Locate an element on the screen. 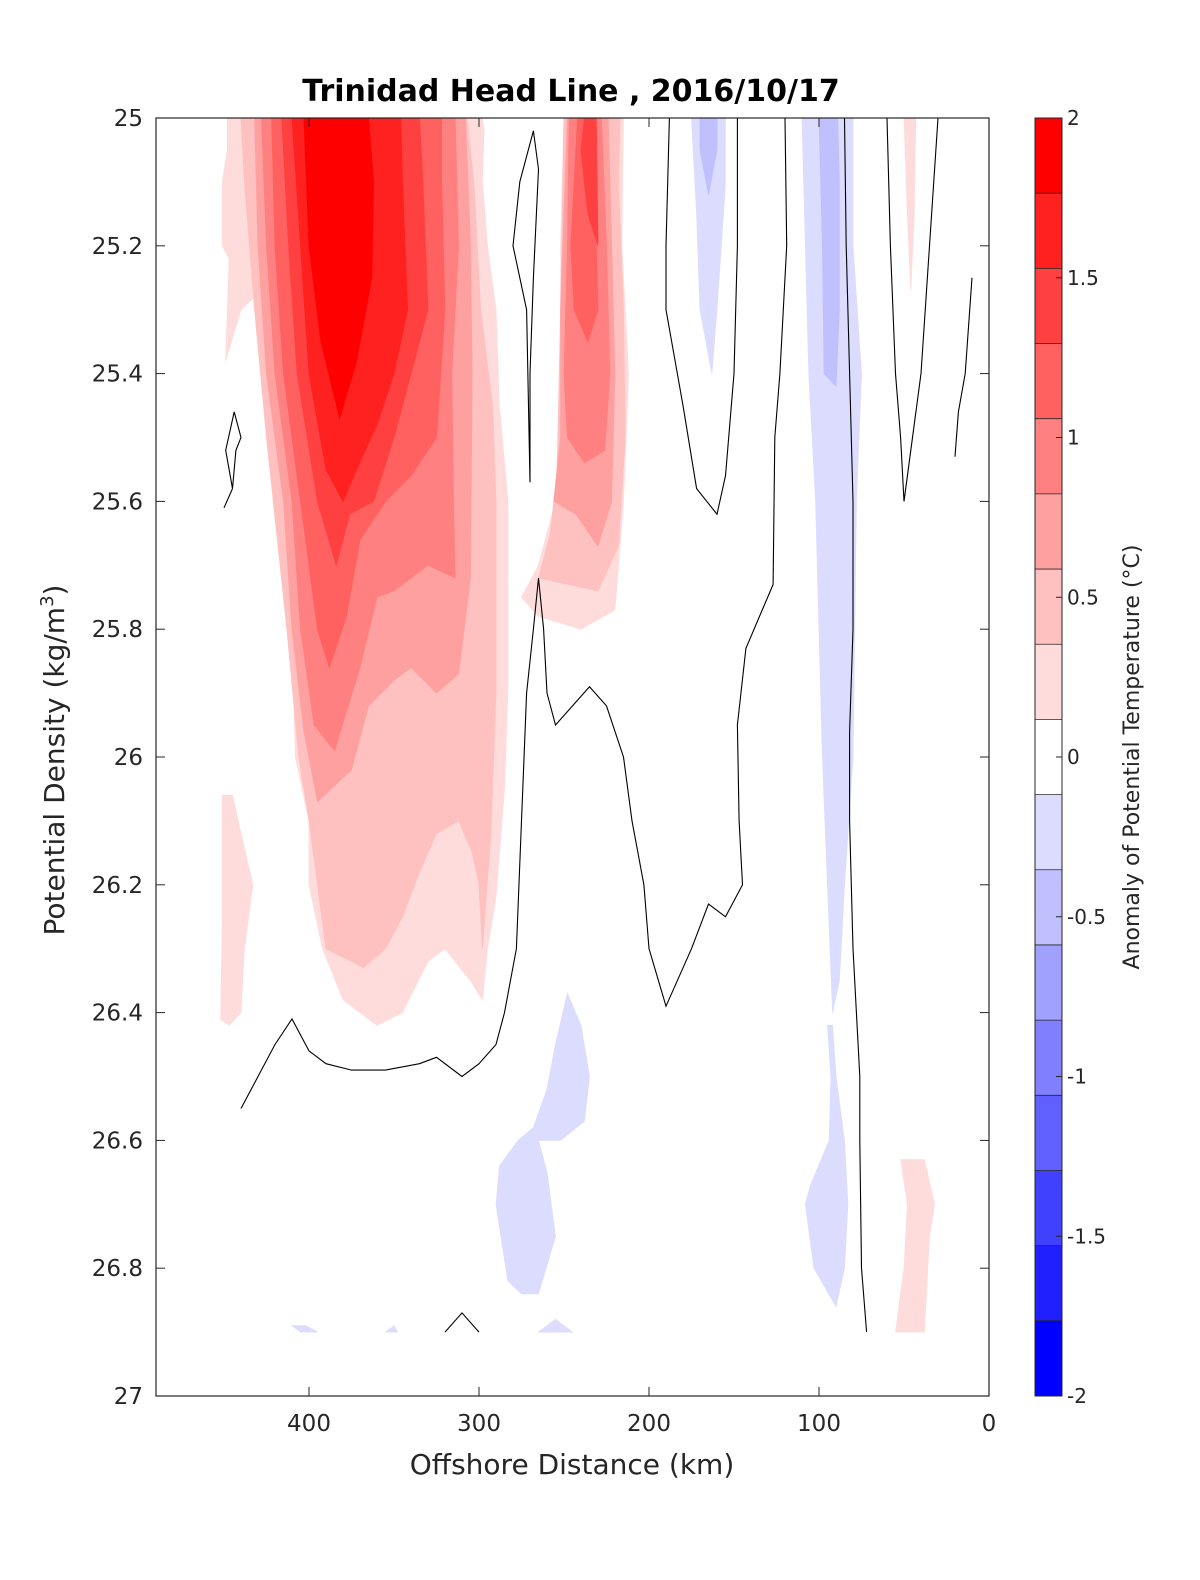 The height and width of the screenshot is (1580, 1200). y-tick-label: 26.4 is located at coordinates (117, 1014).